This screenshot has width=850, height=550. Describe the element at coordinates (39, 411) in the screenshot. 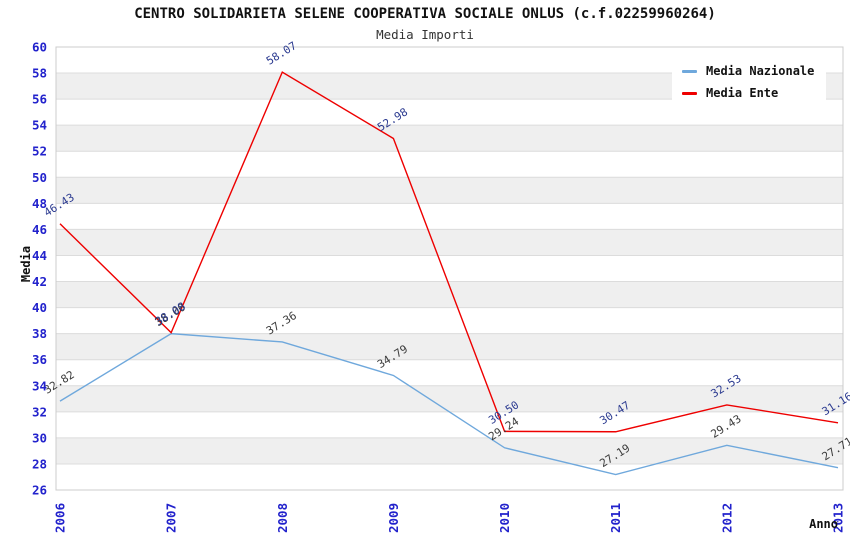

I see `y-tick-label: 32` at that location.